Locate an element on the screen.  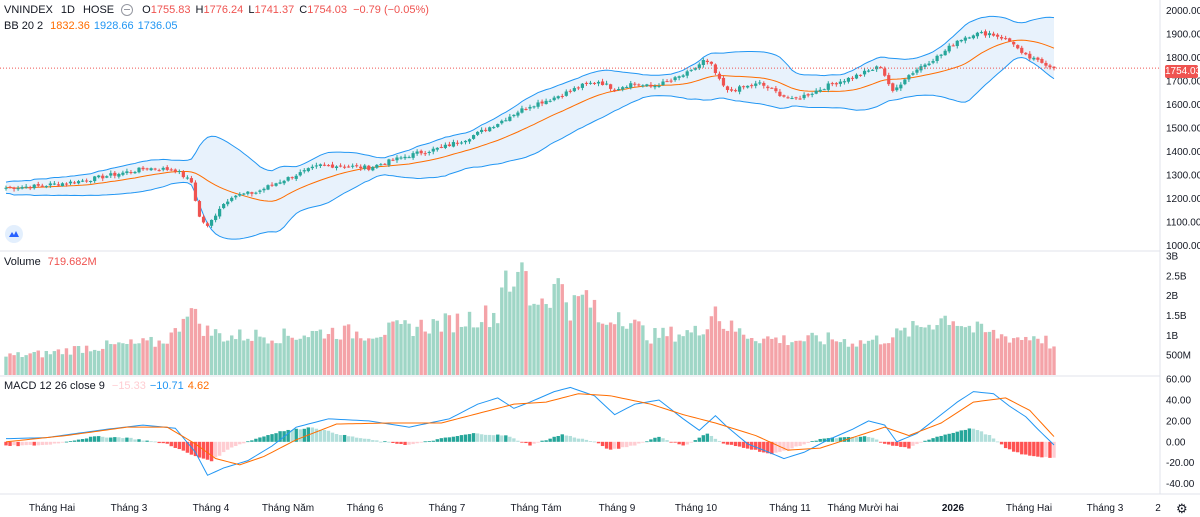
eye-icon is located at coordinates (127, 10).